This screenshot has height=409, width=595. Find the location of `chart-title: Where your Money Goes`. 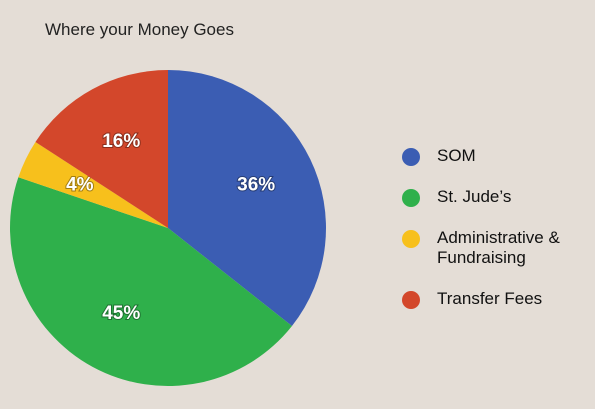

chart-title: Where your Money Goes is located at coordinates (139, 29).